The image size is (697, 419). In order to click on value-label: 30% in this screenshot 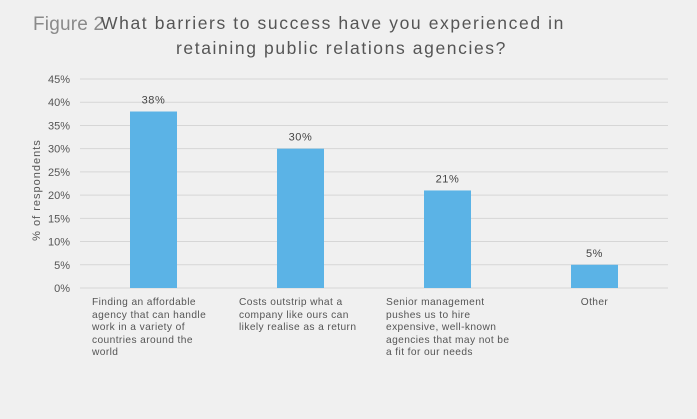, I will do `click(301, 138)`.